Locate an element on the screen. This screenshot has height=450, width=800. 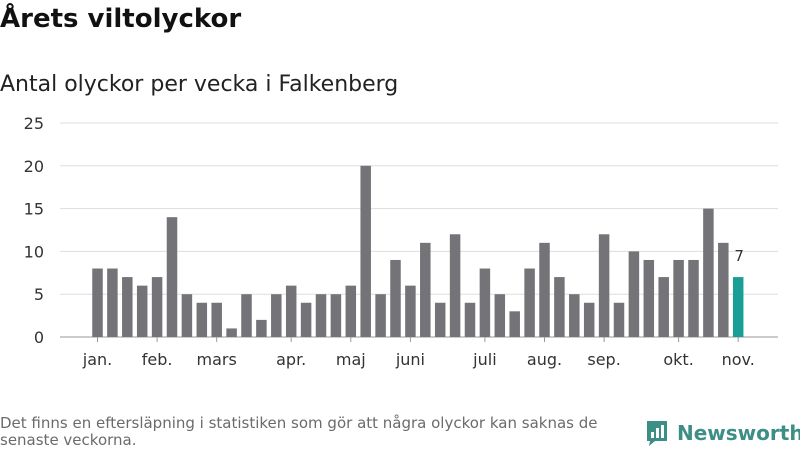
data-labels: 7 is located at coordinates (739, 256).